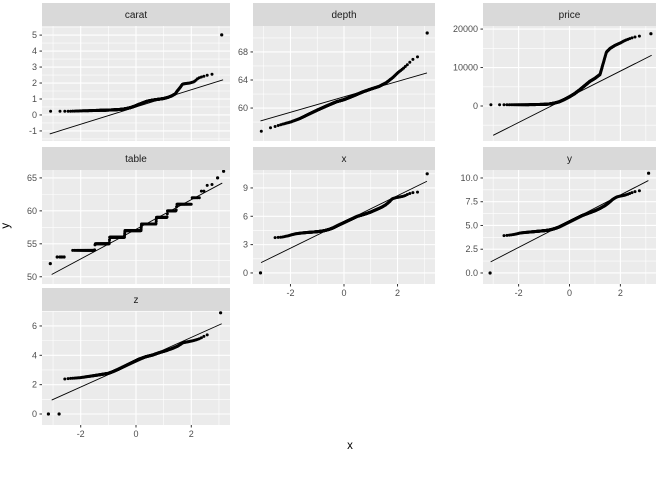 The width and height of the screenshot is (672, 480). I want to click on y-tick-label: 50, so click(32, 277).